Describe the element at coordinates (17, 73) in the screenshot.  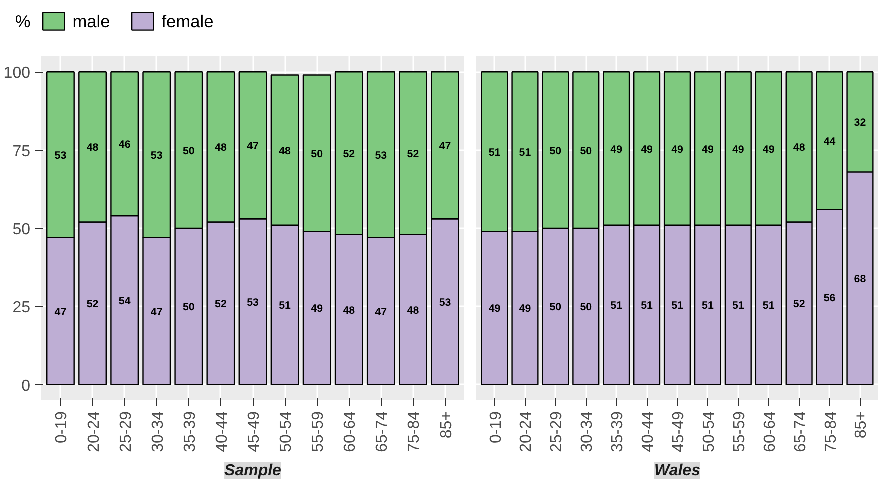
I see `y-tick-label: 100` at that location.